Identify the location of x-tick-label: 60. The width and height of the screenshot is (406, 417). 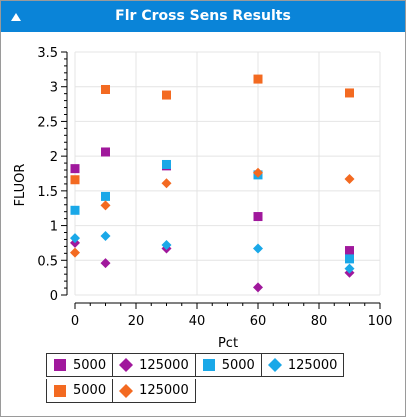
(258, 321).